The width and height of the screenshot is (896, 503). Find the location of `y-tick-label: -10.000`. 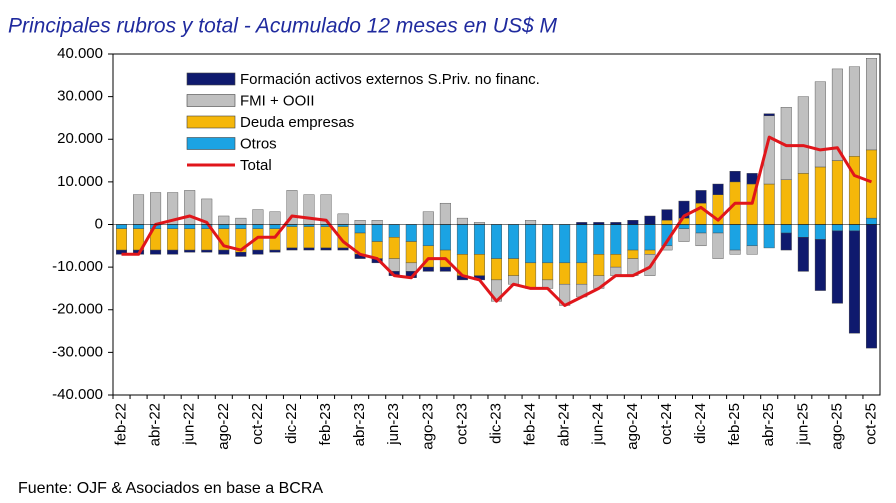

y-tick-label: -10.000 is located at coordinates (77, 266).